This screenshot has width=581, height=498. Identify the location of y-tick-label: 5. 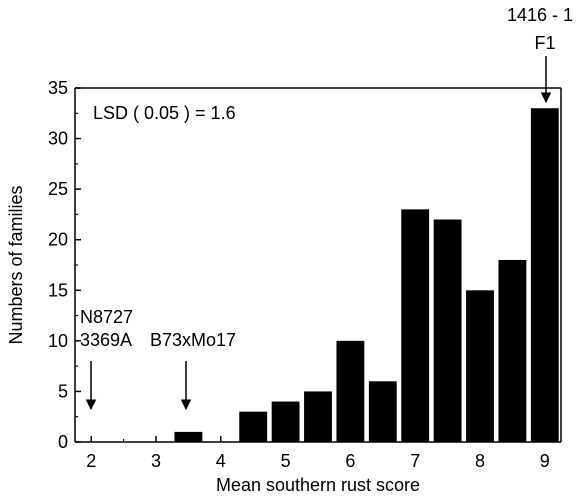
(63, 391).